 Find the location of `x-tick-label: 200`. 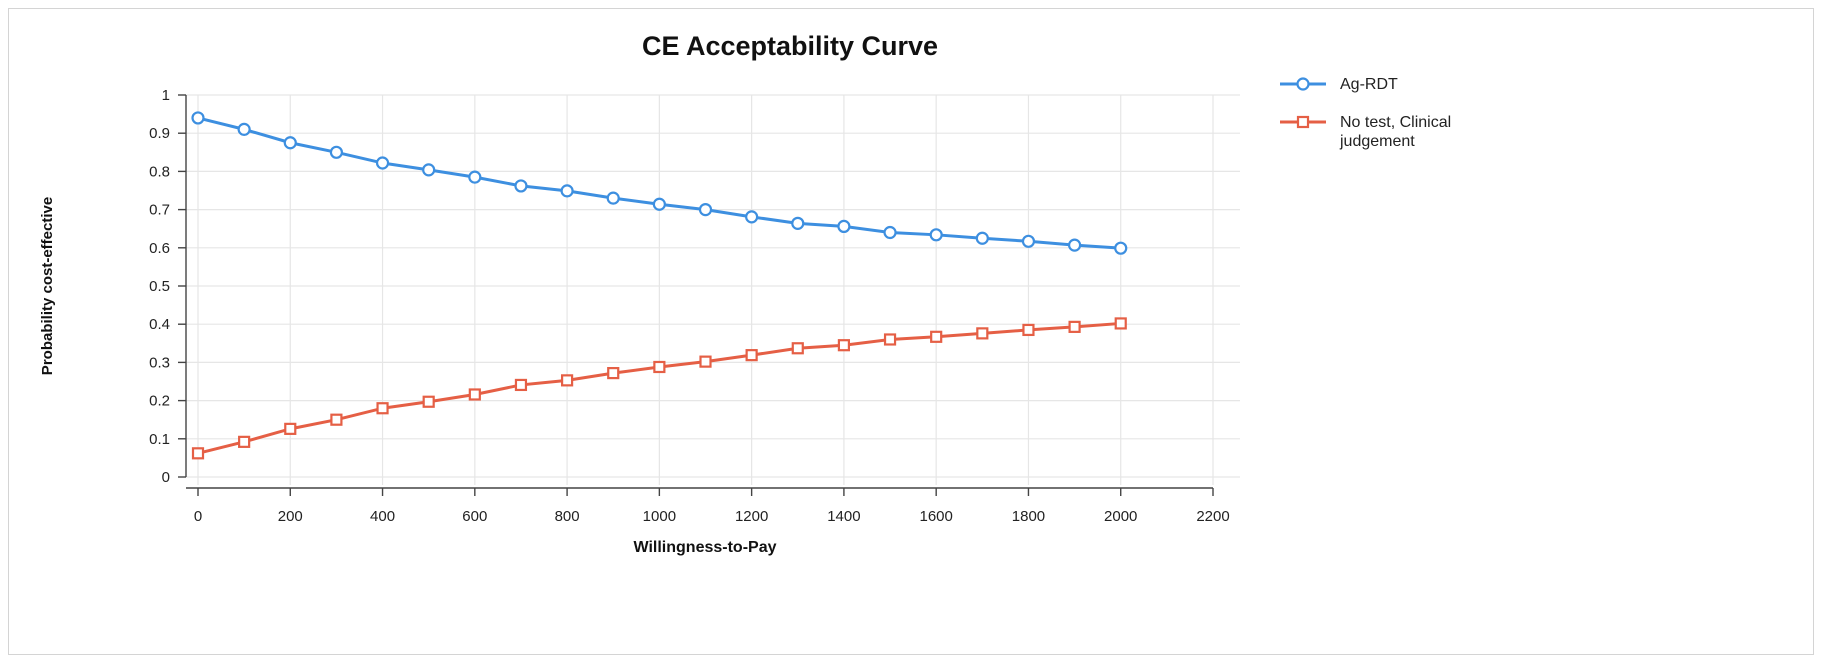

x-tick-label: 200 is located at coordinates (290, 516).